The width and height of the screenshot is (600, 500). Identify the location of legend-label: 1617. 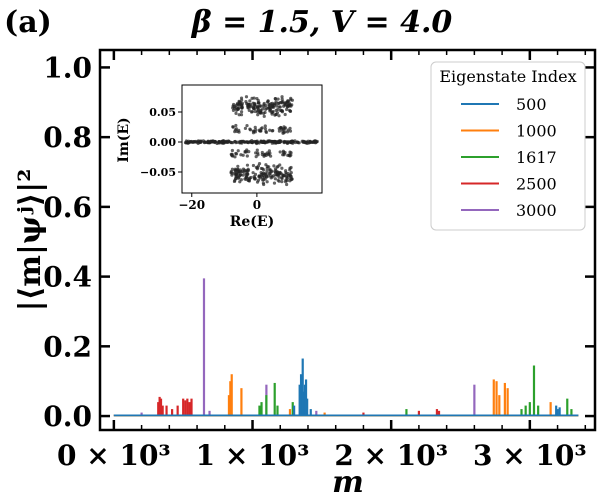
(536, 157).